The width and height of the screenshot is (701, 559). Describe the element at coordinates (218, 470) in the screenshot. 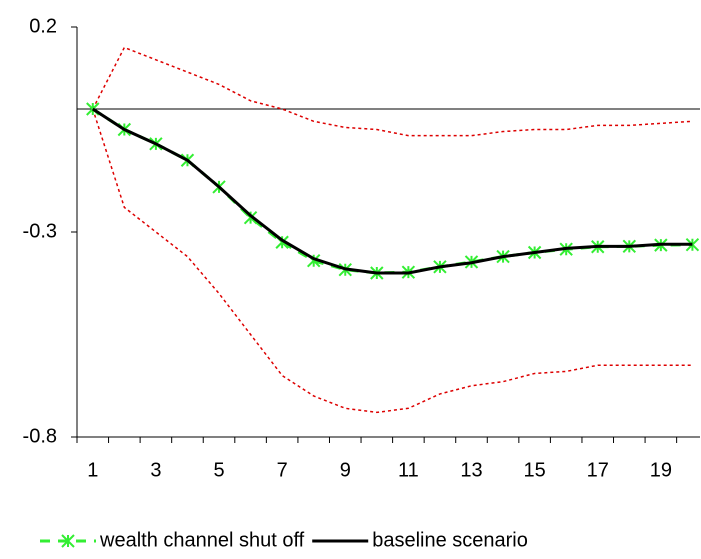

I see `x-tick-label: 5` at that location.